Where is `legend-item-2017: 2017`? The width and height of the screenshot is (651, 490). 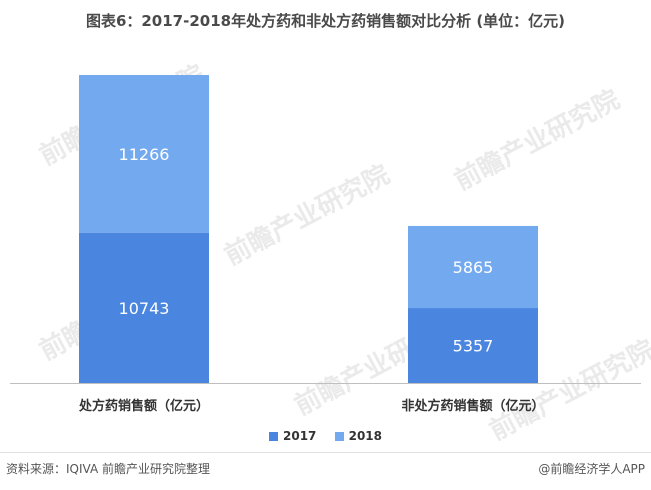
legend-item-2017: 2017 is located at coordinates (292, 436).